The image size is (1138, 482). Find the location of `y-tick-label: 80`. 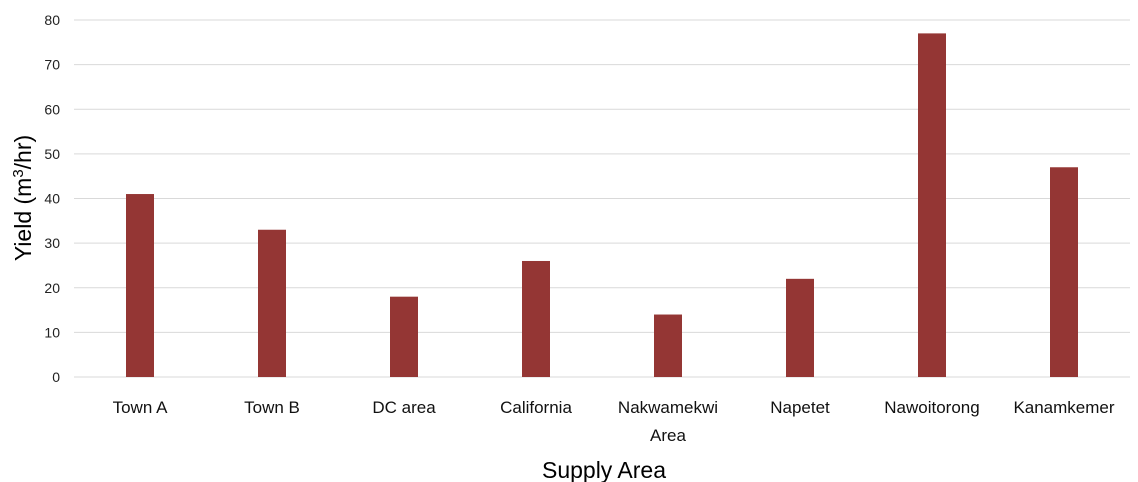

y-tick-label: 80 is located at coordinates (52, 20).